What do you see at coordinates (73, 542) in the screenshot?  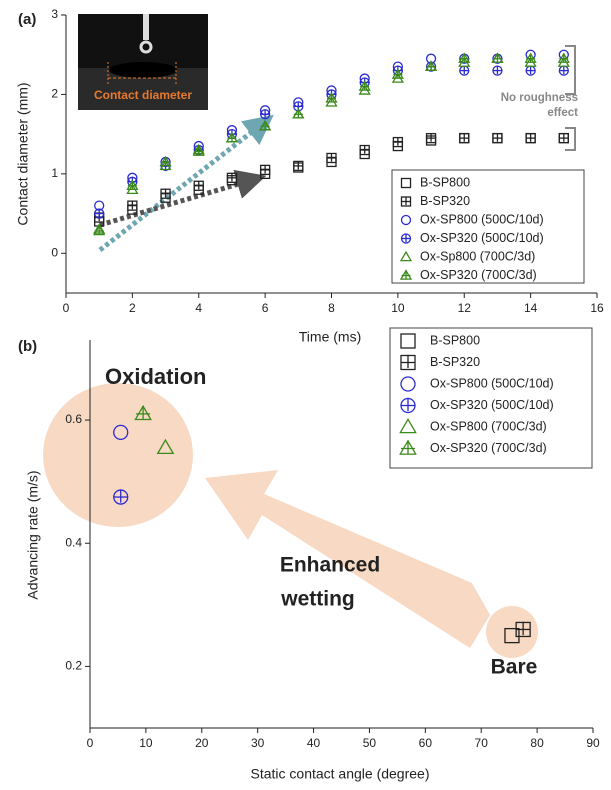 I see `y-tick-label: 0.4` at bounding box center [73, 542].